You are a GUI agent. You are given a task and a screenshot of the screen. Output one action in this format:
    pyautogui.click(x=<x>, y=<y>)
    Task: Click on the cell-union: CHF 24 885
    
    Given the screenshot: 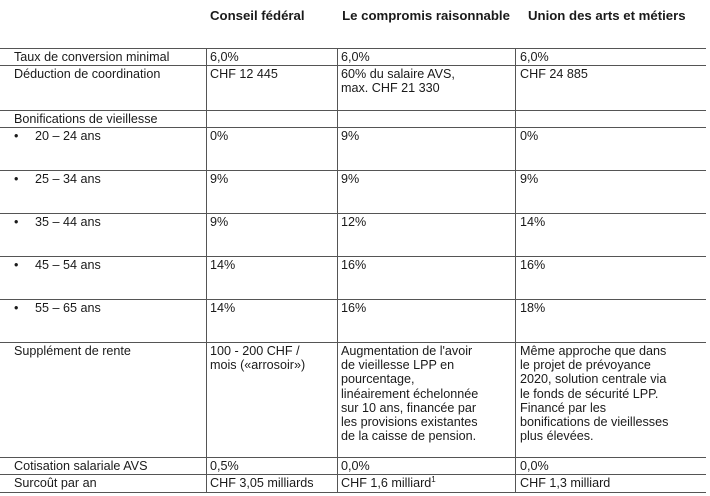 What is the action you would take?
    pyautogui.click(x=554, y=74)
    